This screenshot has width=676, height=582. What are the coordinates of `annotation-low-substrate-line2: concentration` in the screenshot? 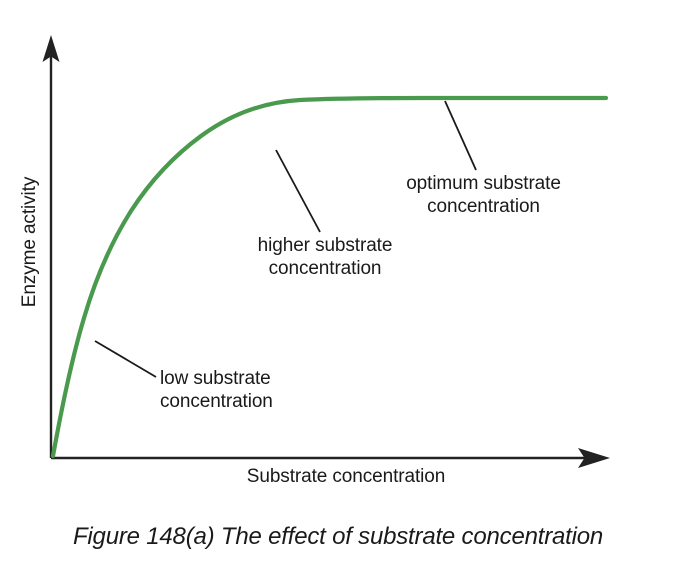 It's located at (216, 401).